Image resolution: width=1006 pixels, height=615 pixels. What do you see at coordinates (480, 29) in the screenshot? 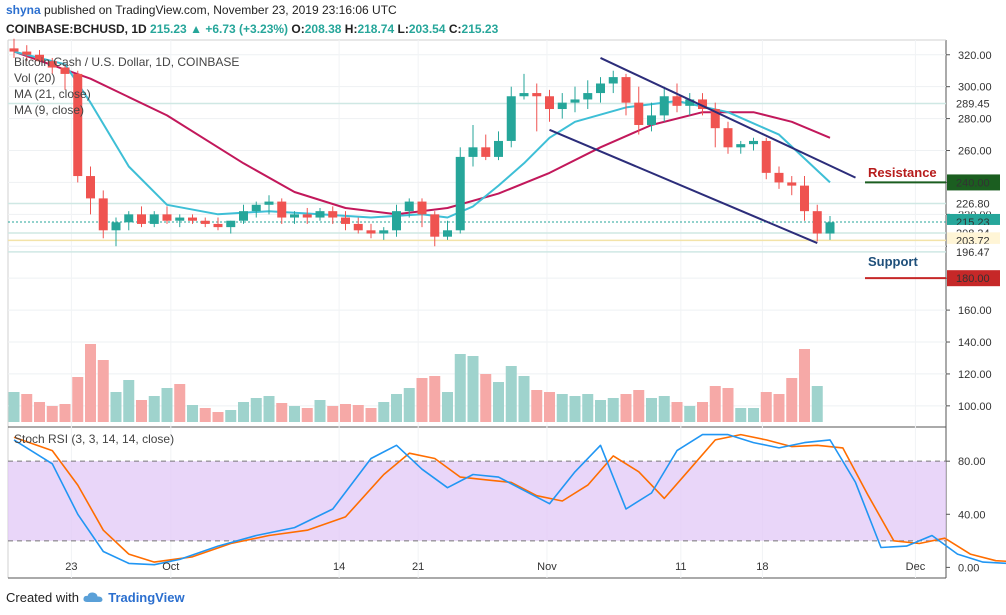
I see `close-value: 215.23` at bounding box center [480, 29].